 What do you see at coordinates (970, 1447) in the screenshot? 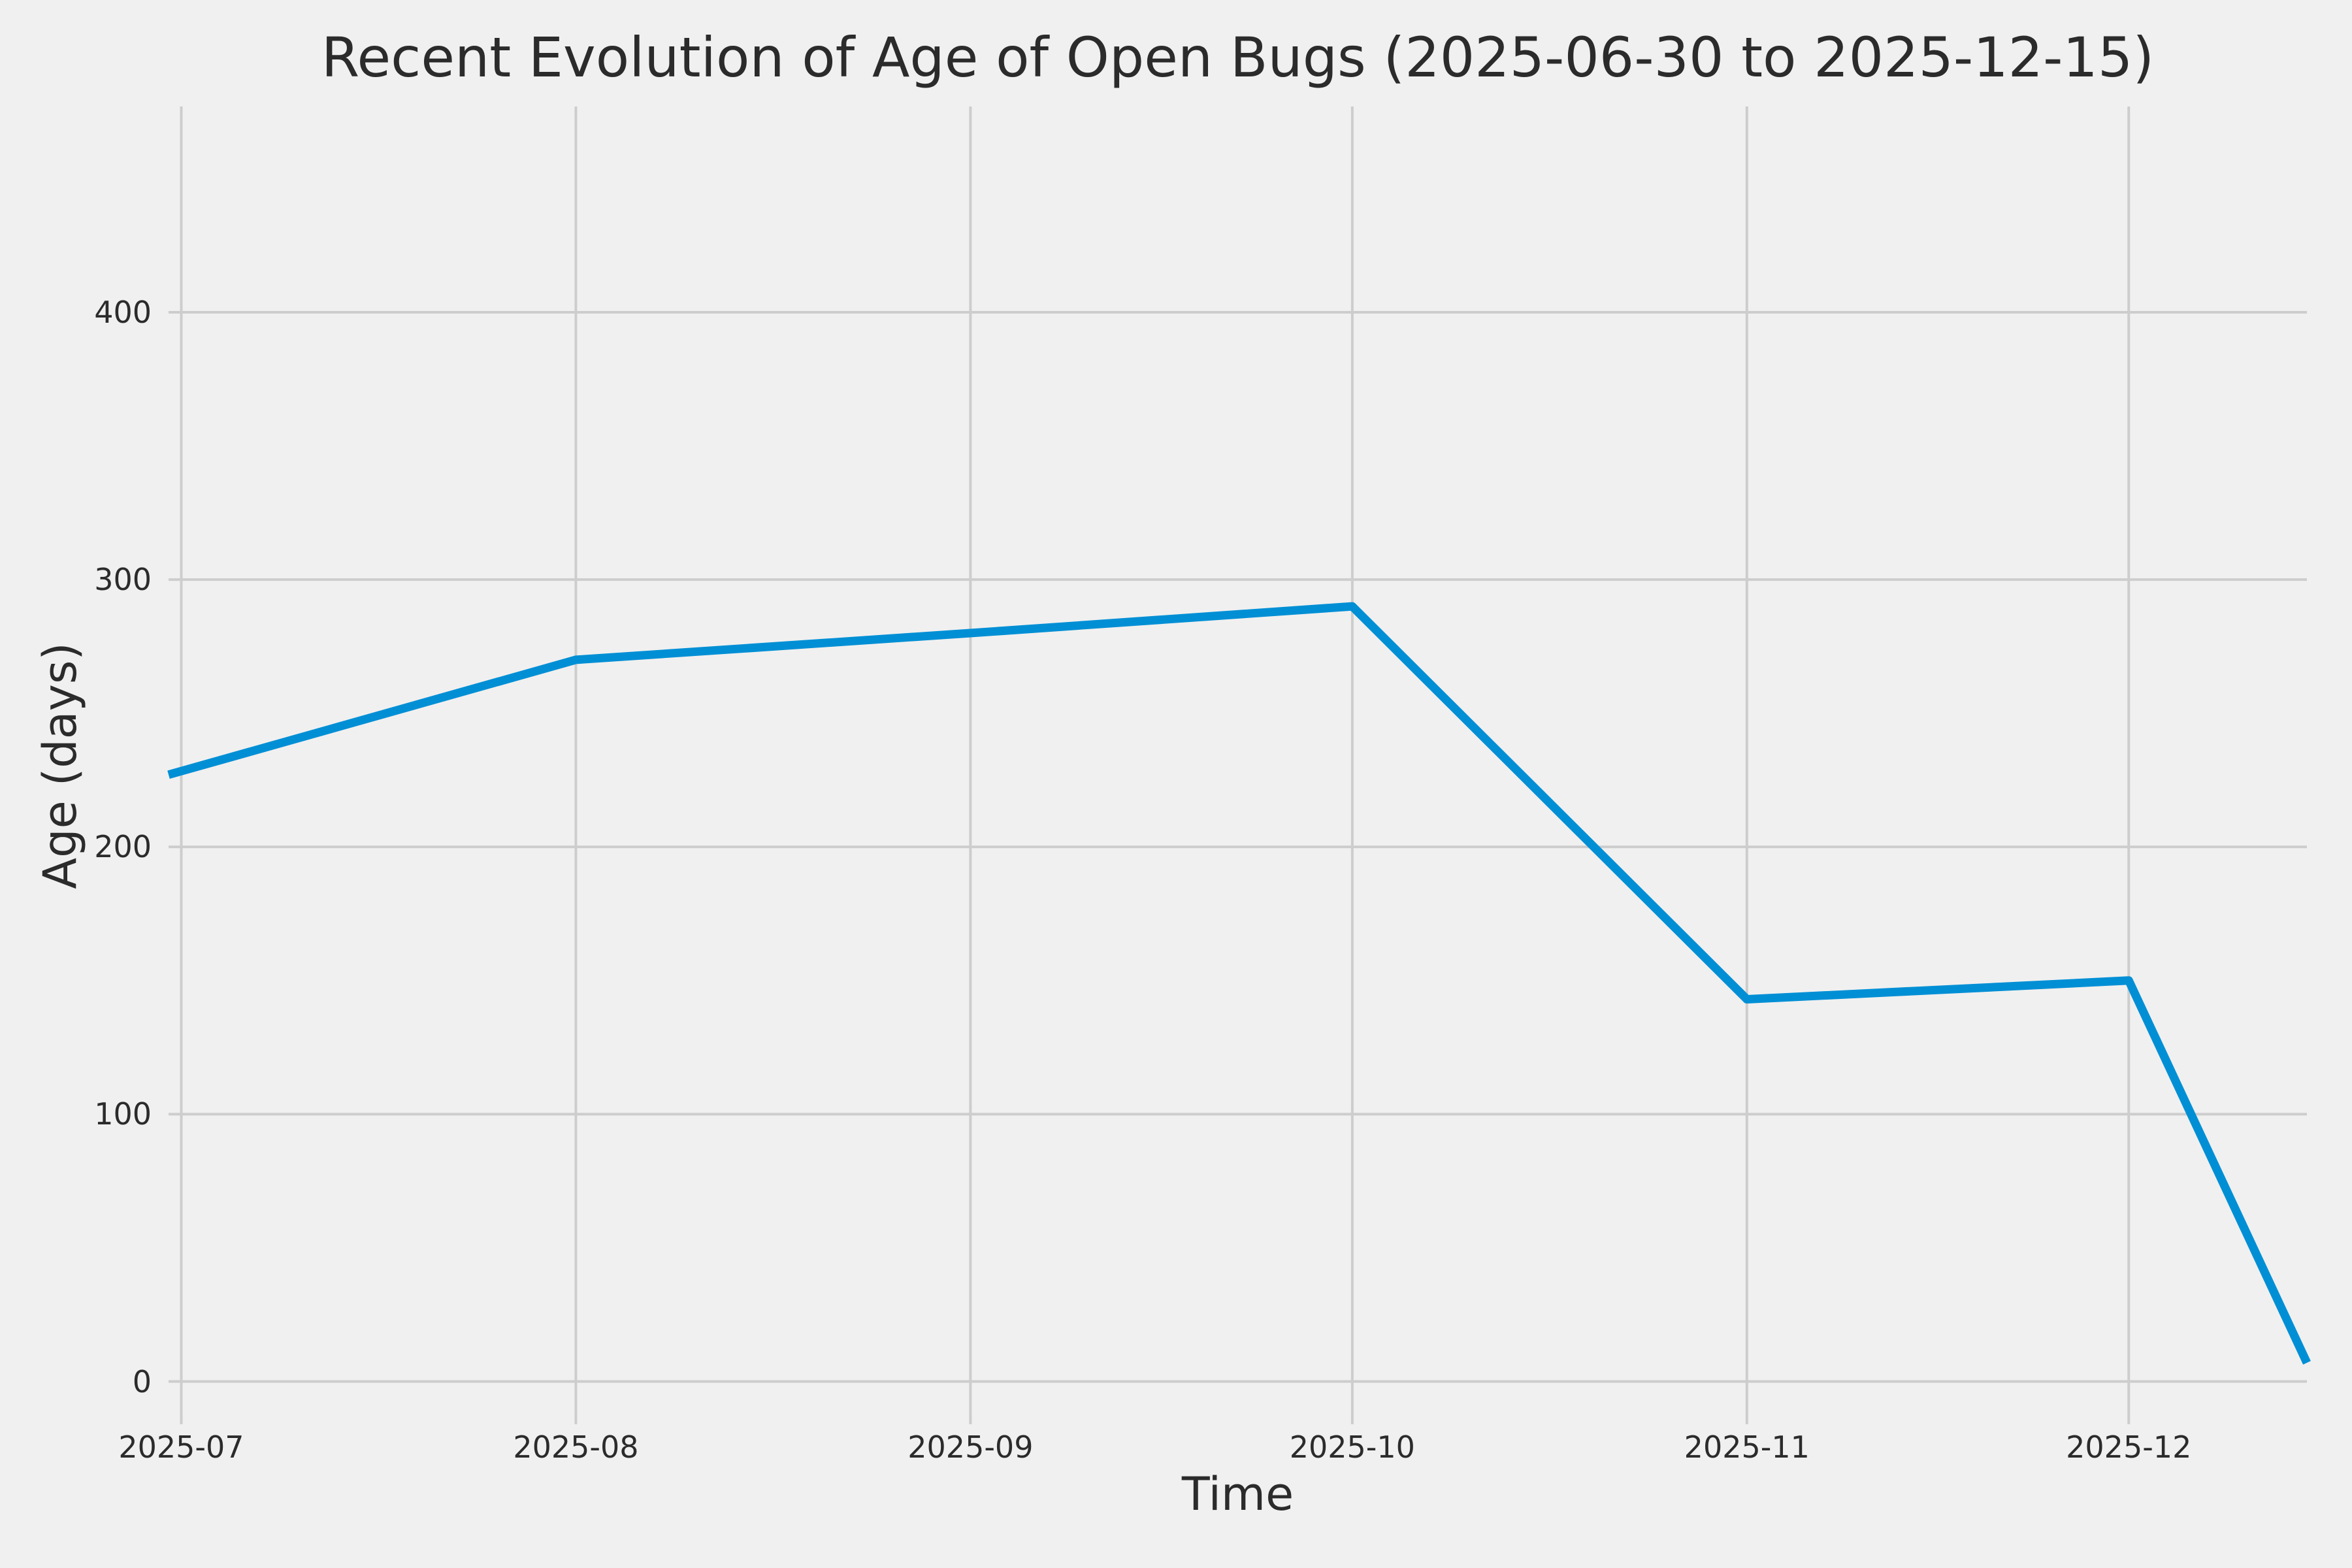
I see `x-tick-label: 2025-09` at bounding box center [970, 1447].